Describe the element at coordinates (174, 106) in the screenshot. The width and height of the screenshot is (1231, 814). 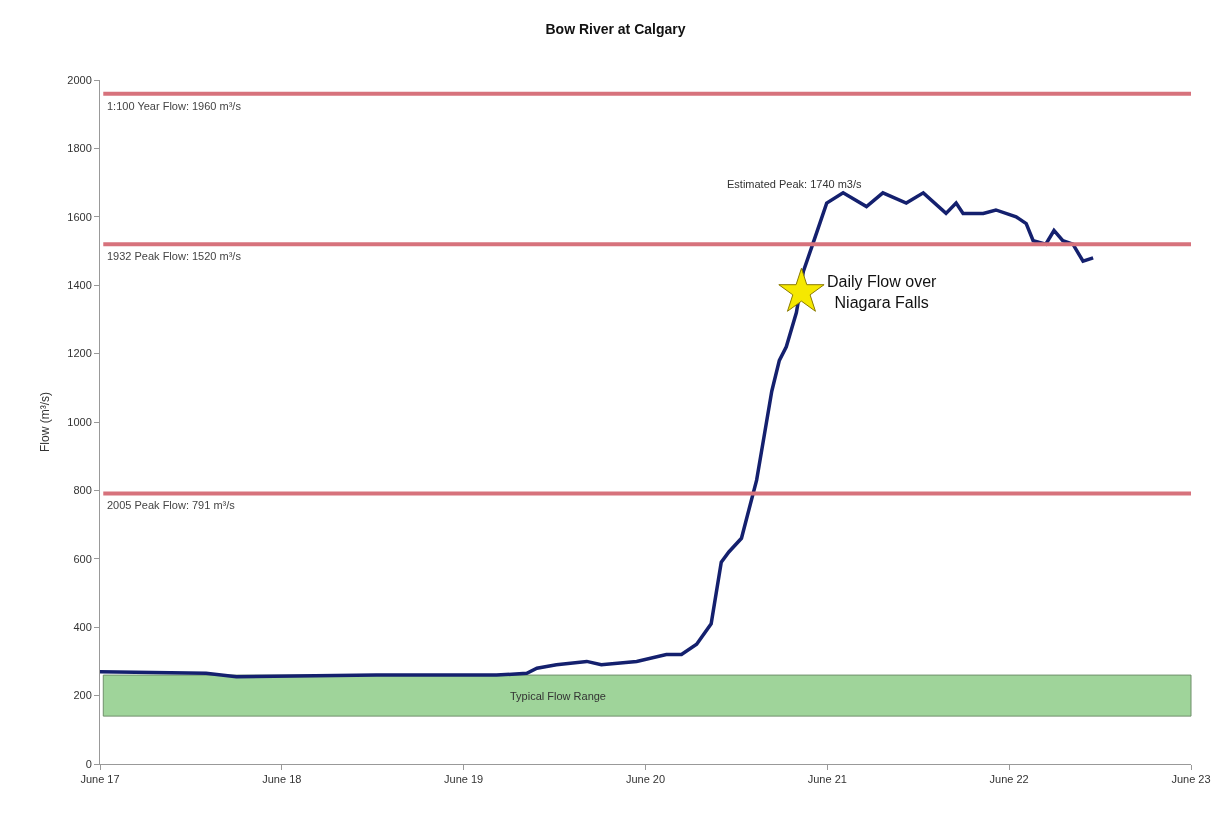
I see `ref-line-label: 1:100 Year Flow: 1960 m³/s` at that location.